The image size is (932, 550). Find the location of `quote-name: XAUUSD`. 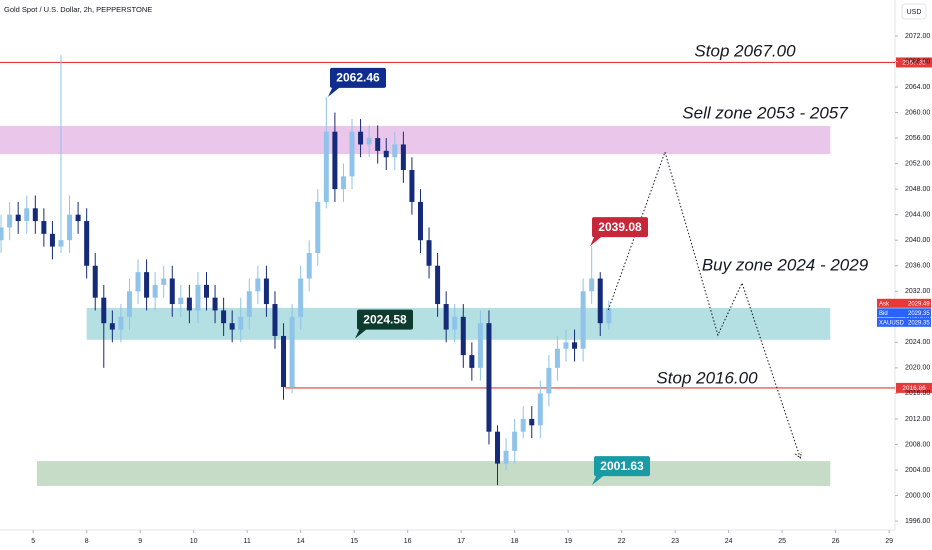

quote-name: XAUUSD is located at coordinates (892, 323).